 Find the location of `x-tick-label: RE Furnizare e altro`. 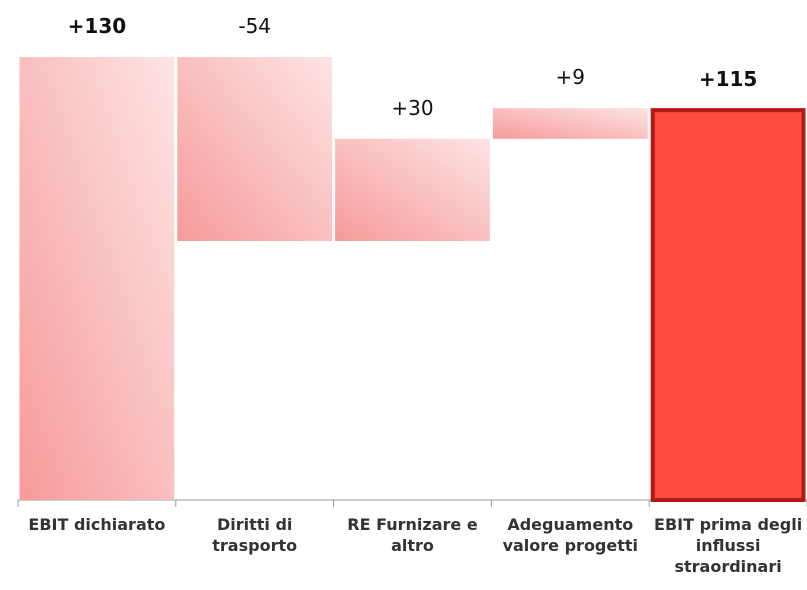

x-tick-label: RE Furnizare e altro is located at coordinates (412, 535).